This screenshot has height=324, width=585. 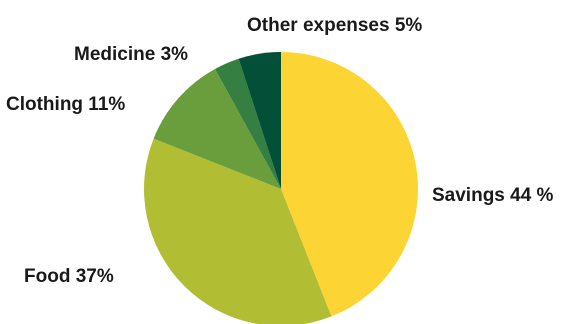 What do you see at coordinates (65, 104) in the screenshot?
I see `slice-label-clothing: Clothing 11%` at bounding box center [65, 104].